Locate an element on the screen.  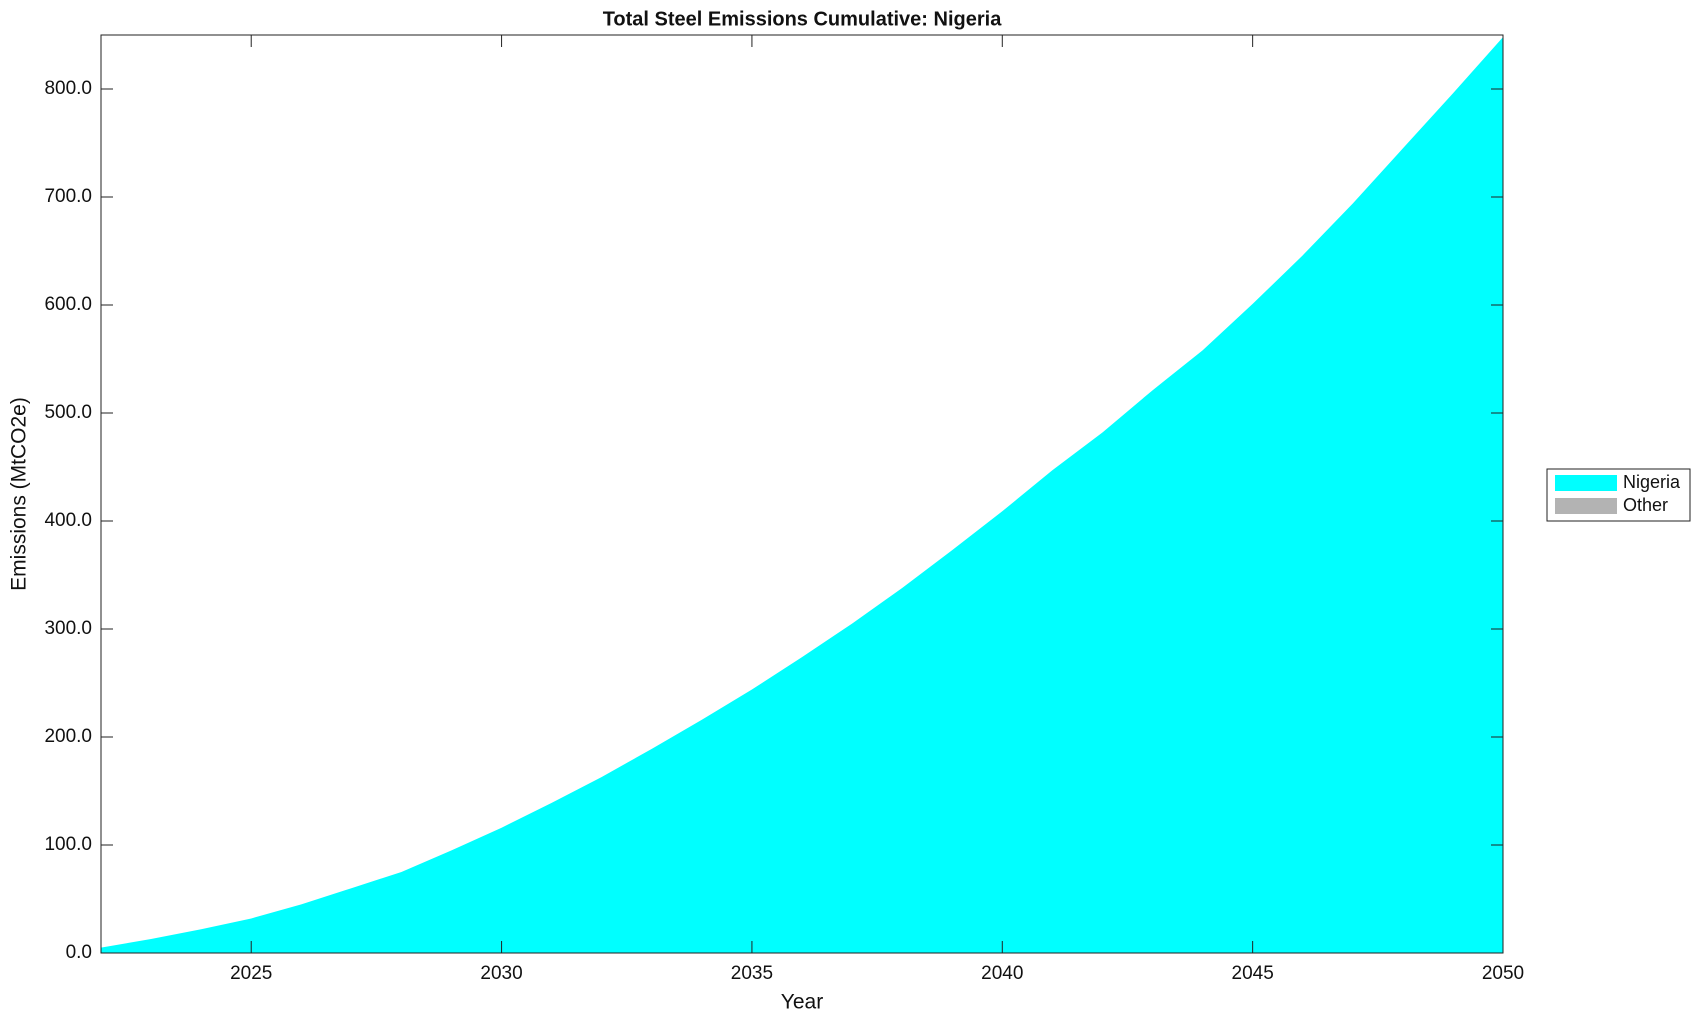
x-tick-label: 2030 is located at coordinates (501, 973).